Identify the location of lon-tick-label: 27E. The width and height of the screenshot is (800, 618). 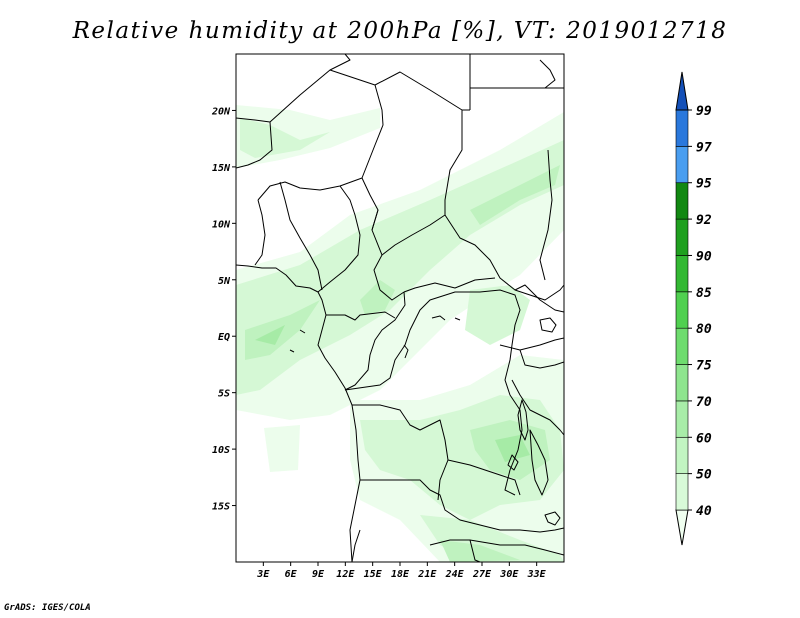
(482, 574).